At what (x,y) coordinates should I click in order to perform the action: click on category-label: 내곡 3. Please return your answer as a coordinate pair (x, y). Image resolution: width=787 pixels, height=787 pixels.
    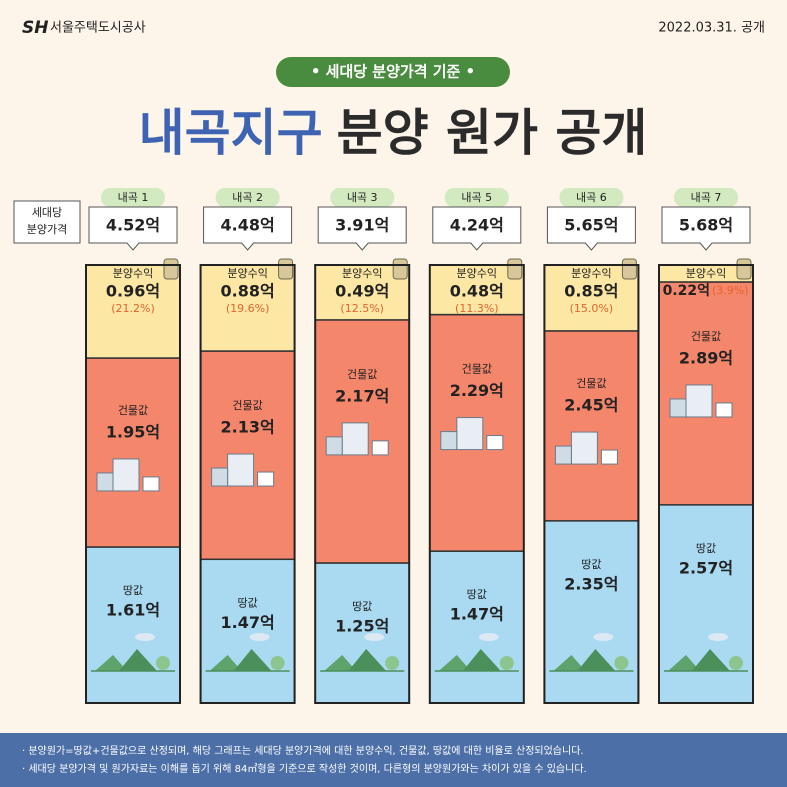
    Looking at the image, I should click on (362, 197).